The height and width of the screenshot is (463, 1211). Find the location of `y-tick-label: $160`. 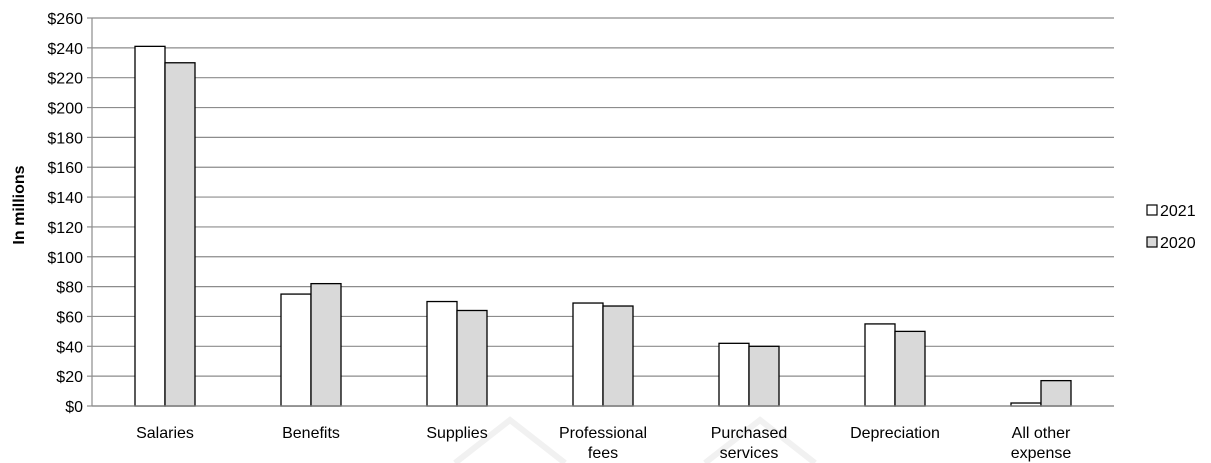

y-tick-label: $160 is located at coordinates (65, 168).